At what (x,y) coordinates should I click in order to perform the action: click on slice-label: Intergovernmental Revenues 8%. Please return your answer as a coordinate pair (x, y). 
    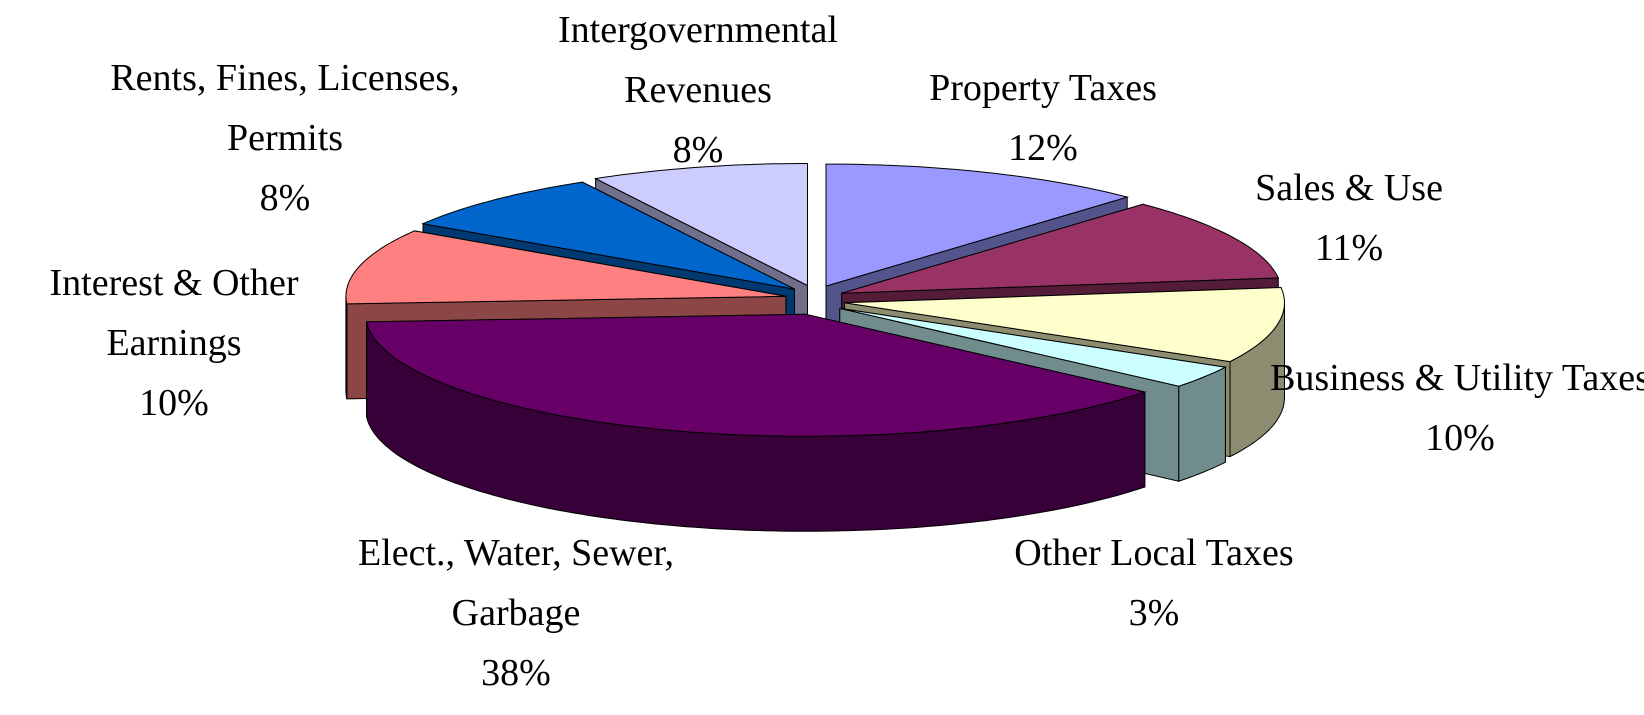
    Looking at the image, I should click on (698, 90).